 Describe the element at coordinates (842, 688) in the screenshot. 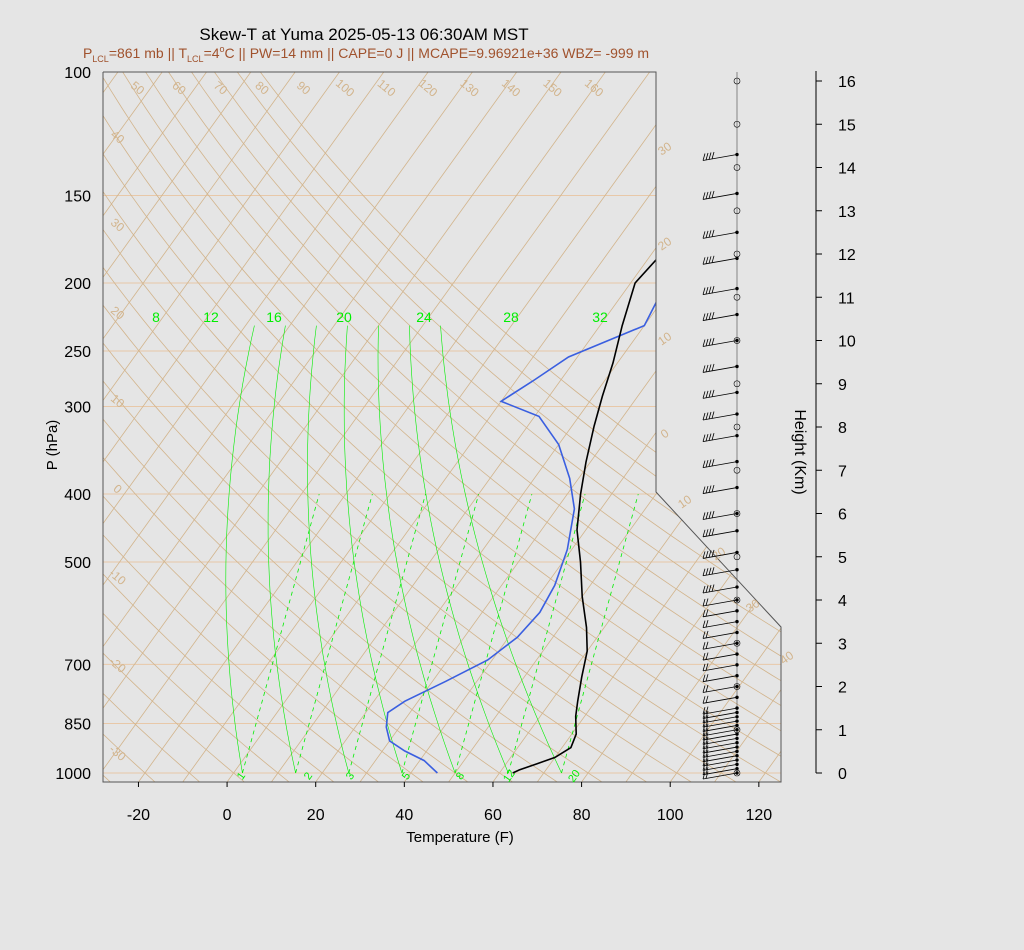

I see `height-tick-label: 2` at that location.